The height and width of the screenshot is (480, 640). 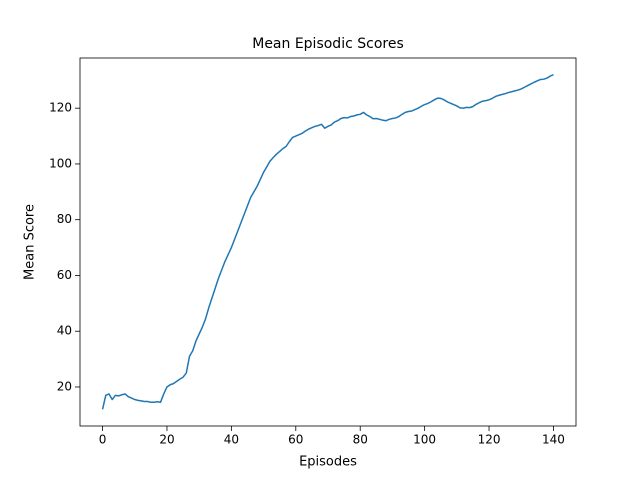 What do you see at coordinates (489, 440) in the screenshot?
I see `x-tick-label: 120` at bounding box center [489, 440].